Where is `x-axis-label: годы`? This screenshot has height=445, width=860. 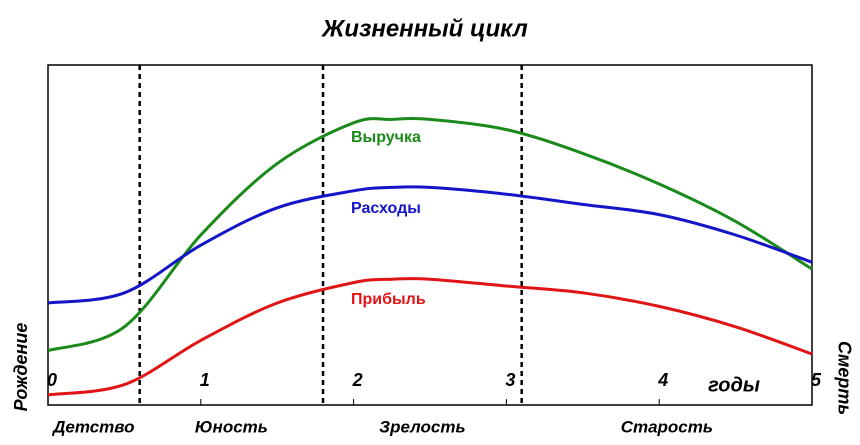
x-axis-label: годы is located at coordinates (734, 385).